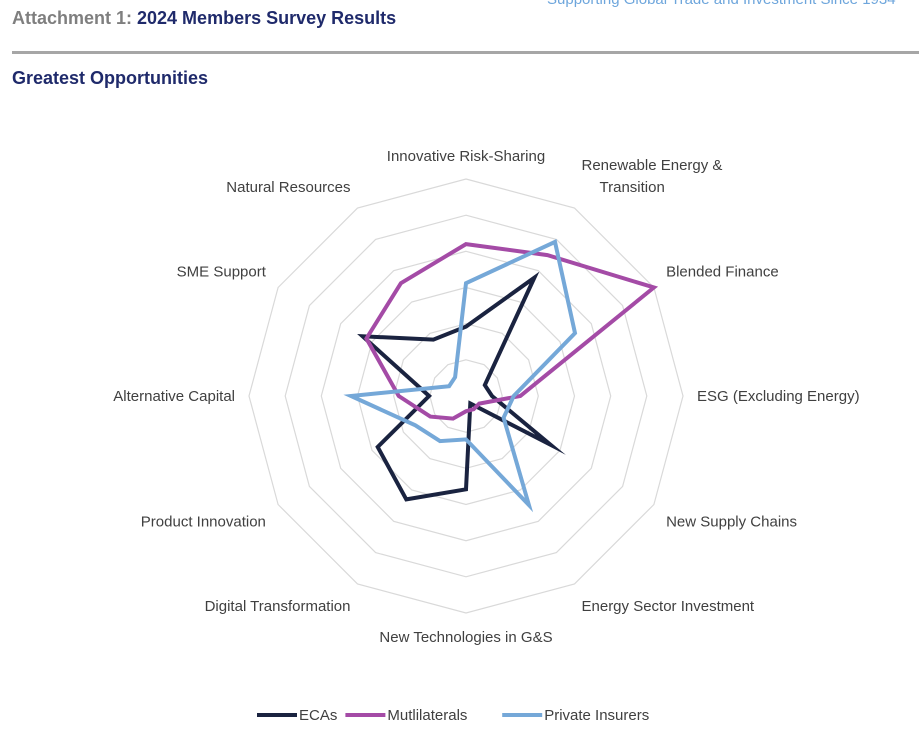 This screenshot has height=745, width=919. I want to click on axis-label-0: Innovative Risk-Sharing, so click(466, 156).